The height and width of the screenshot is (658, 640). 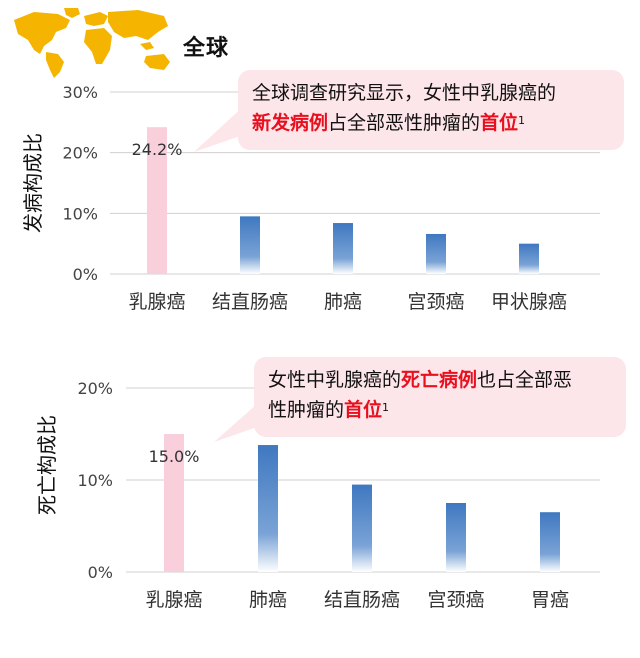 I want to click on chart-1-category-label-1: 乳腺癌, so click(x=156, y=302).